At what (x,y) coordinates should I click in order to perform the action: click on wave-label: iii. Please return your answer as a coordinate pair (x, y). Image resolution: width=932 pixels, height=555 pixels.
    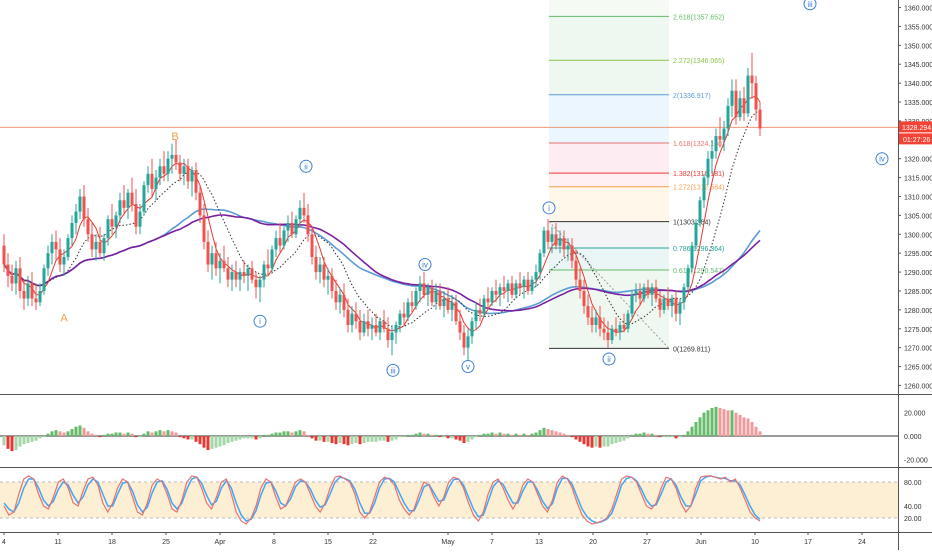
    Looking at the image, I should click on (393, 370).